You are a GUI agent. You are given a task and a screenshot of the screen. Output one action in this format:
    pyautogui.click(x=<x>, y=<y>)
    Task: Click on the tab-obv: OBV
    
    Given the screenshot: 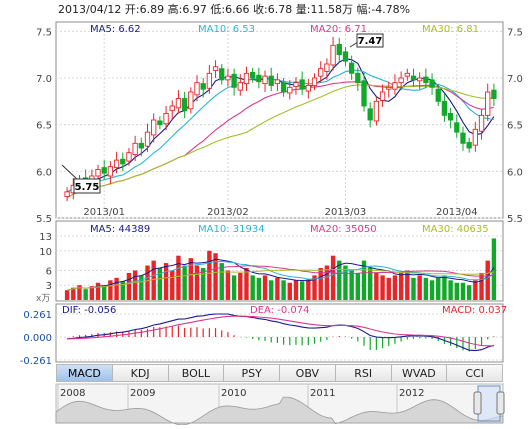 What is the action you would take?
    pyautogui.click(x=308, y=373)
    